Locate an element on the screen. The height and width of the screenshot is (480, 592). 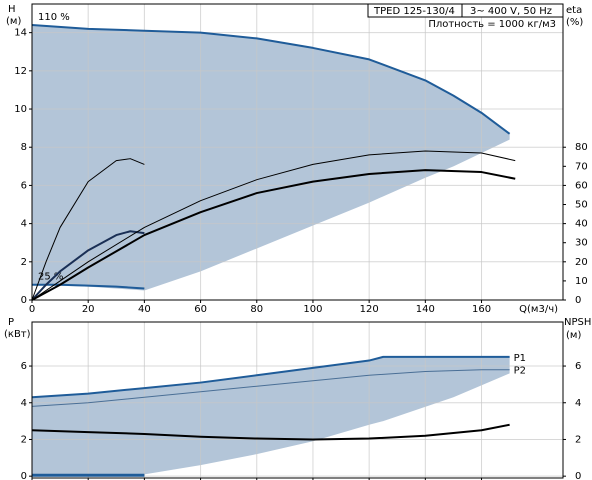
y2-axis-label: eta is located at coordinates (574, 10).